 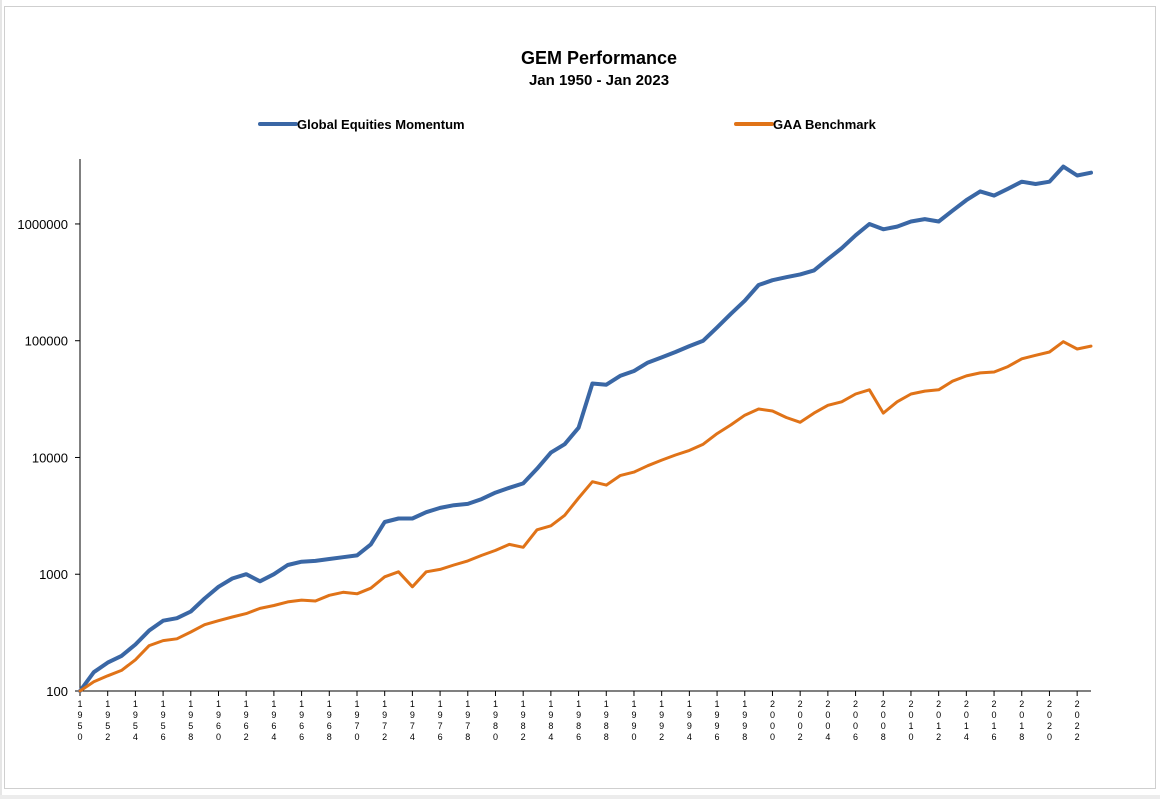 I want to click on y-tick-label: 10000, so click(x=50, y=457).